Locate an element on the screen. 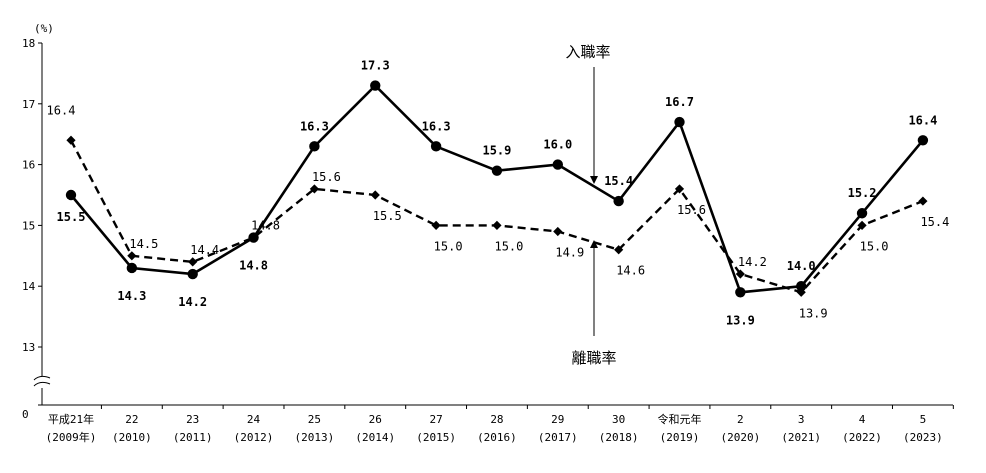 The height and width of the screenshot is (473, 986). data-label-separation: 14.4 is located at coordinates (204, 250).